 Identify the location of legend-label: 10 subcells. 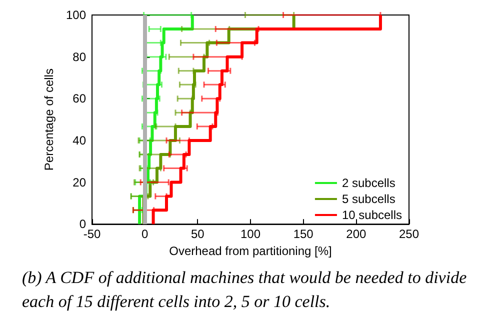
(372, 215).